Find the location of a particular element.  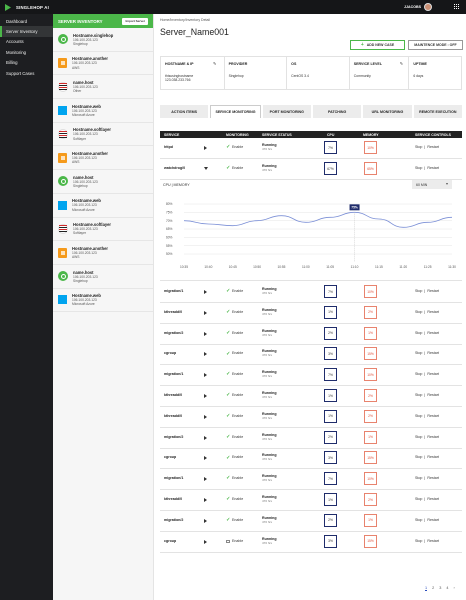

time-range-select: 60 MIN is located at coordinates (432, 184).